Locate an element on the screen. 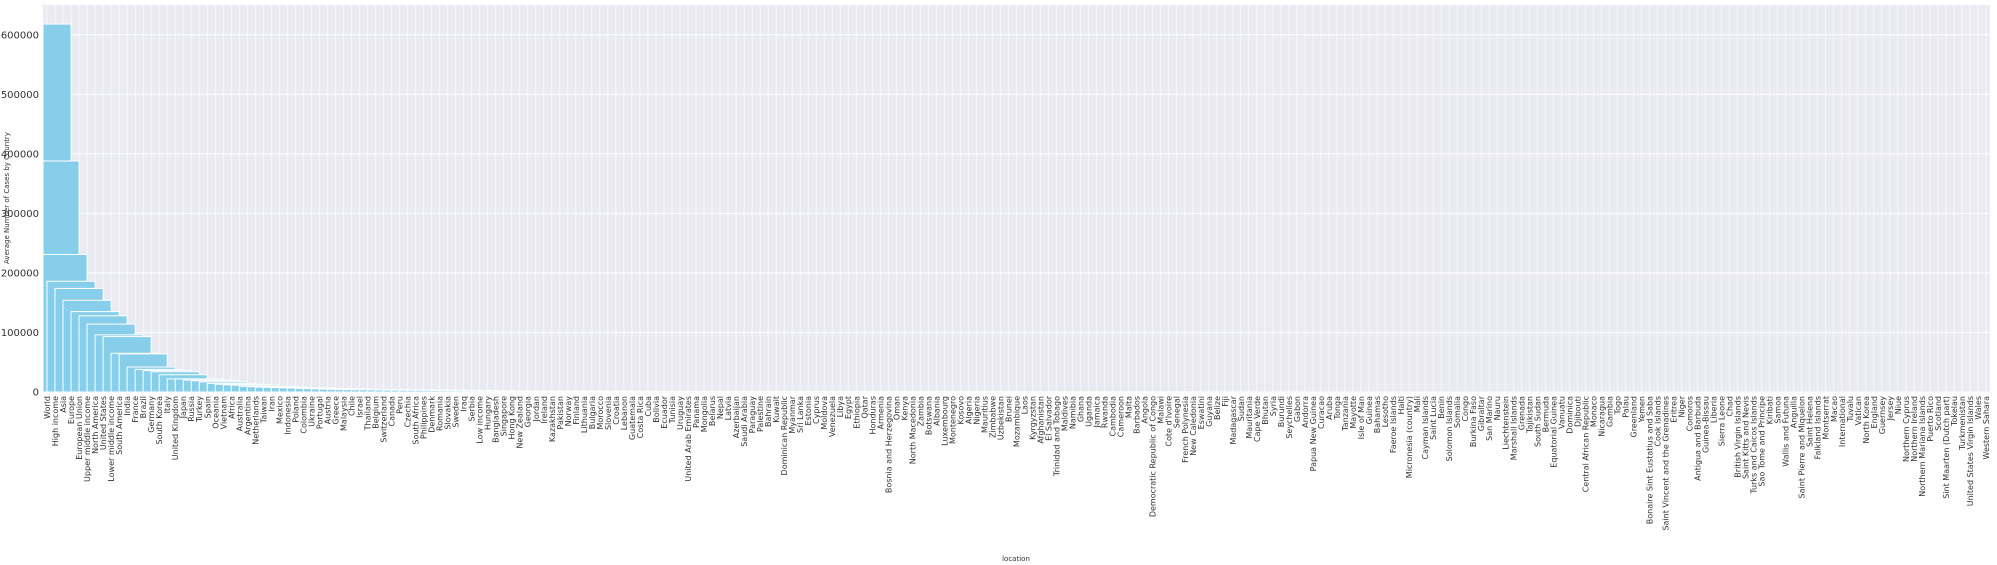  x-tick-label: Gabon is located at coordinates (1297, 409).